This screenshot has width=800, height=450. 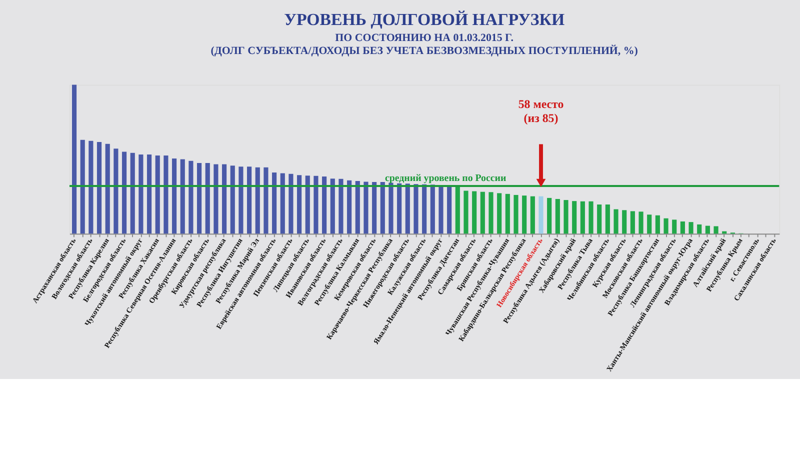 What do you see at coordinates (445, 178) in the screenshot?
I see `ref-line-label: средний уровень по России` at bounding box center [445, 178].